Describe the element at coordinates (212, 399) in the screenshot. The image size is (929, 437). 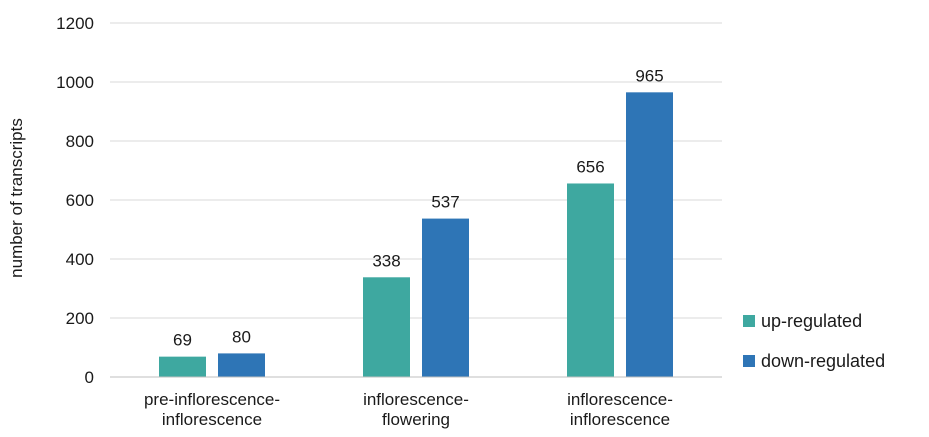
I see `x-category-label: pre-inflorescence-` at that location.